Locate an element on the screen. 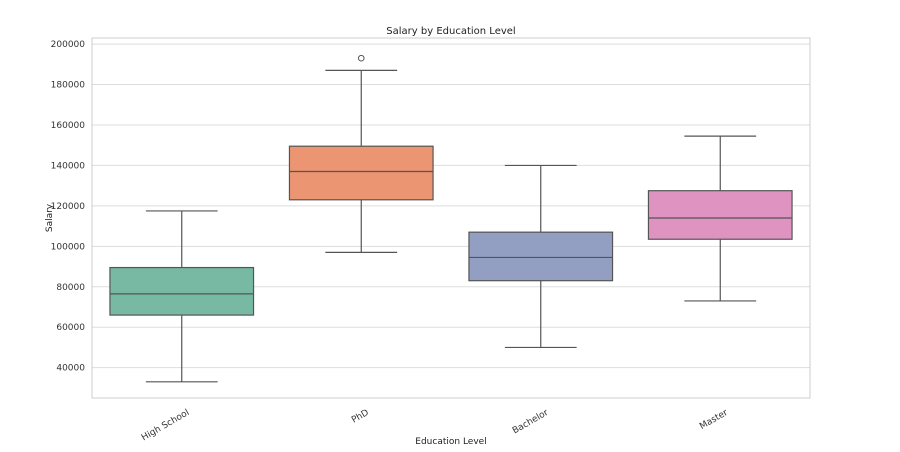  x-axis-label: Education Level is located at coordinates (450, 442).